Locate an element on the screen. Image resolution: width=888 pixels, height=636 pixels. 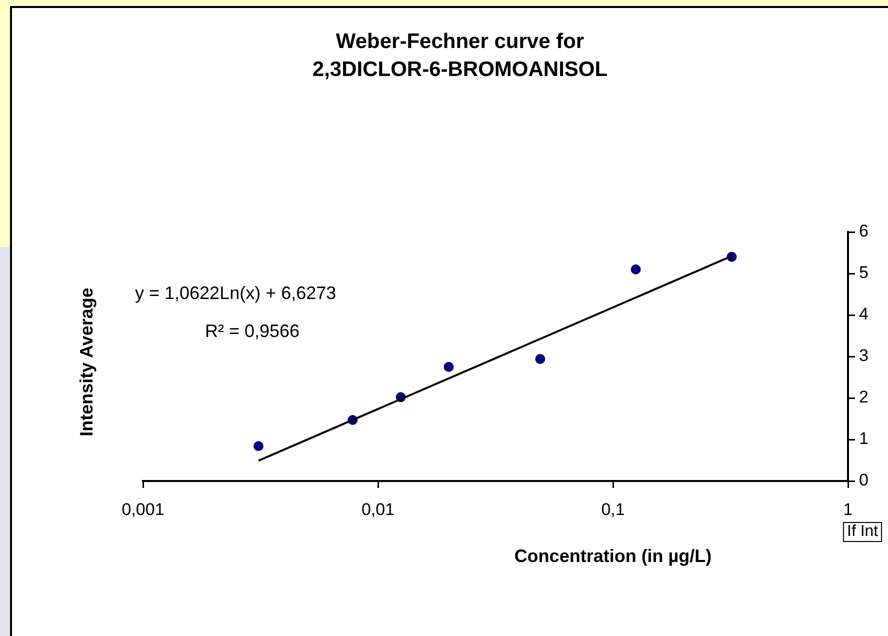
x-tick-label: 0,1 is located at coordinates (613, 509).